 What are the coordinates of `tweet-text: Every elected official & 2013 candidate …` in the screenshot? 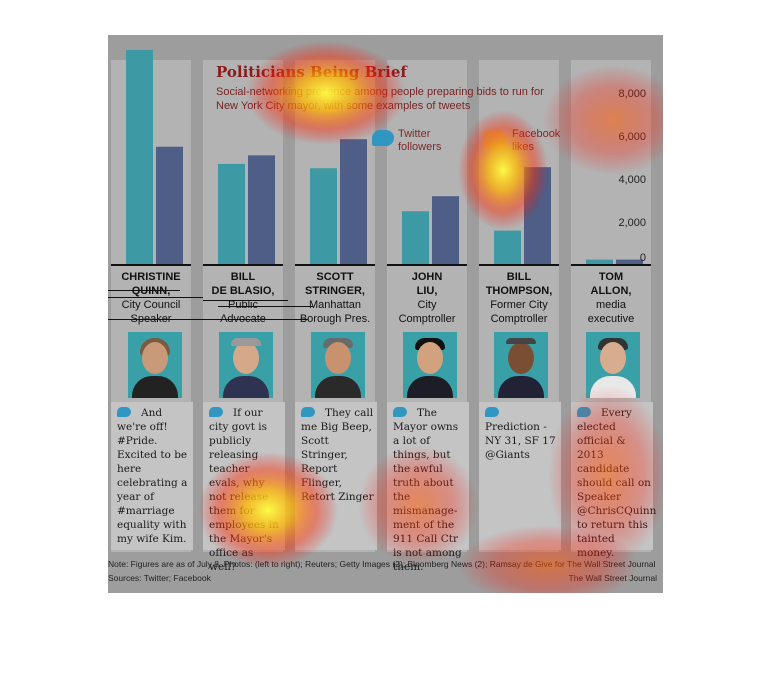 It's located at (617, 483).